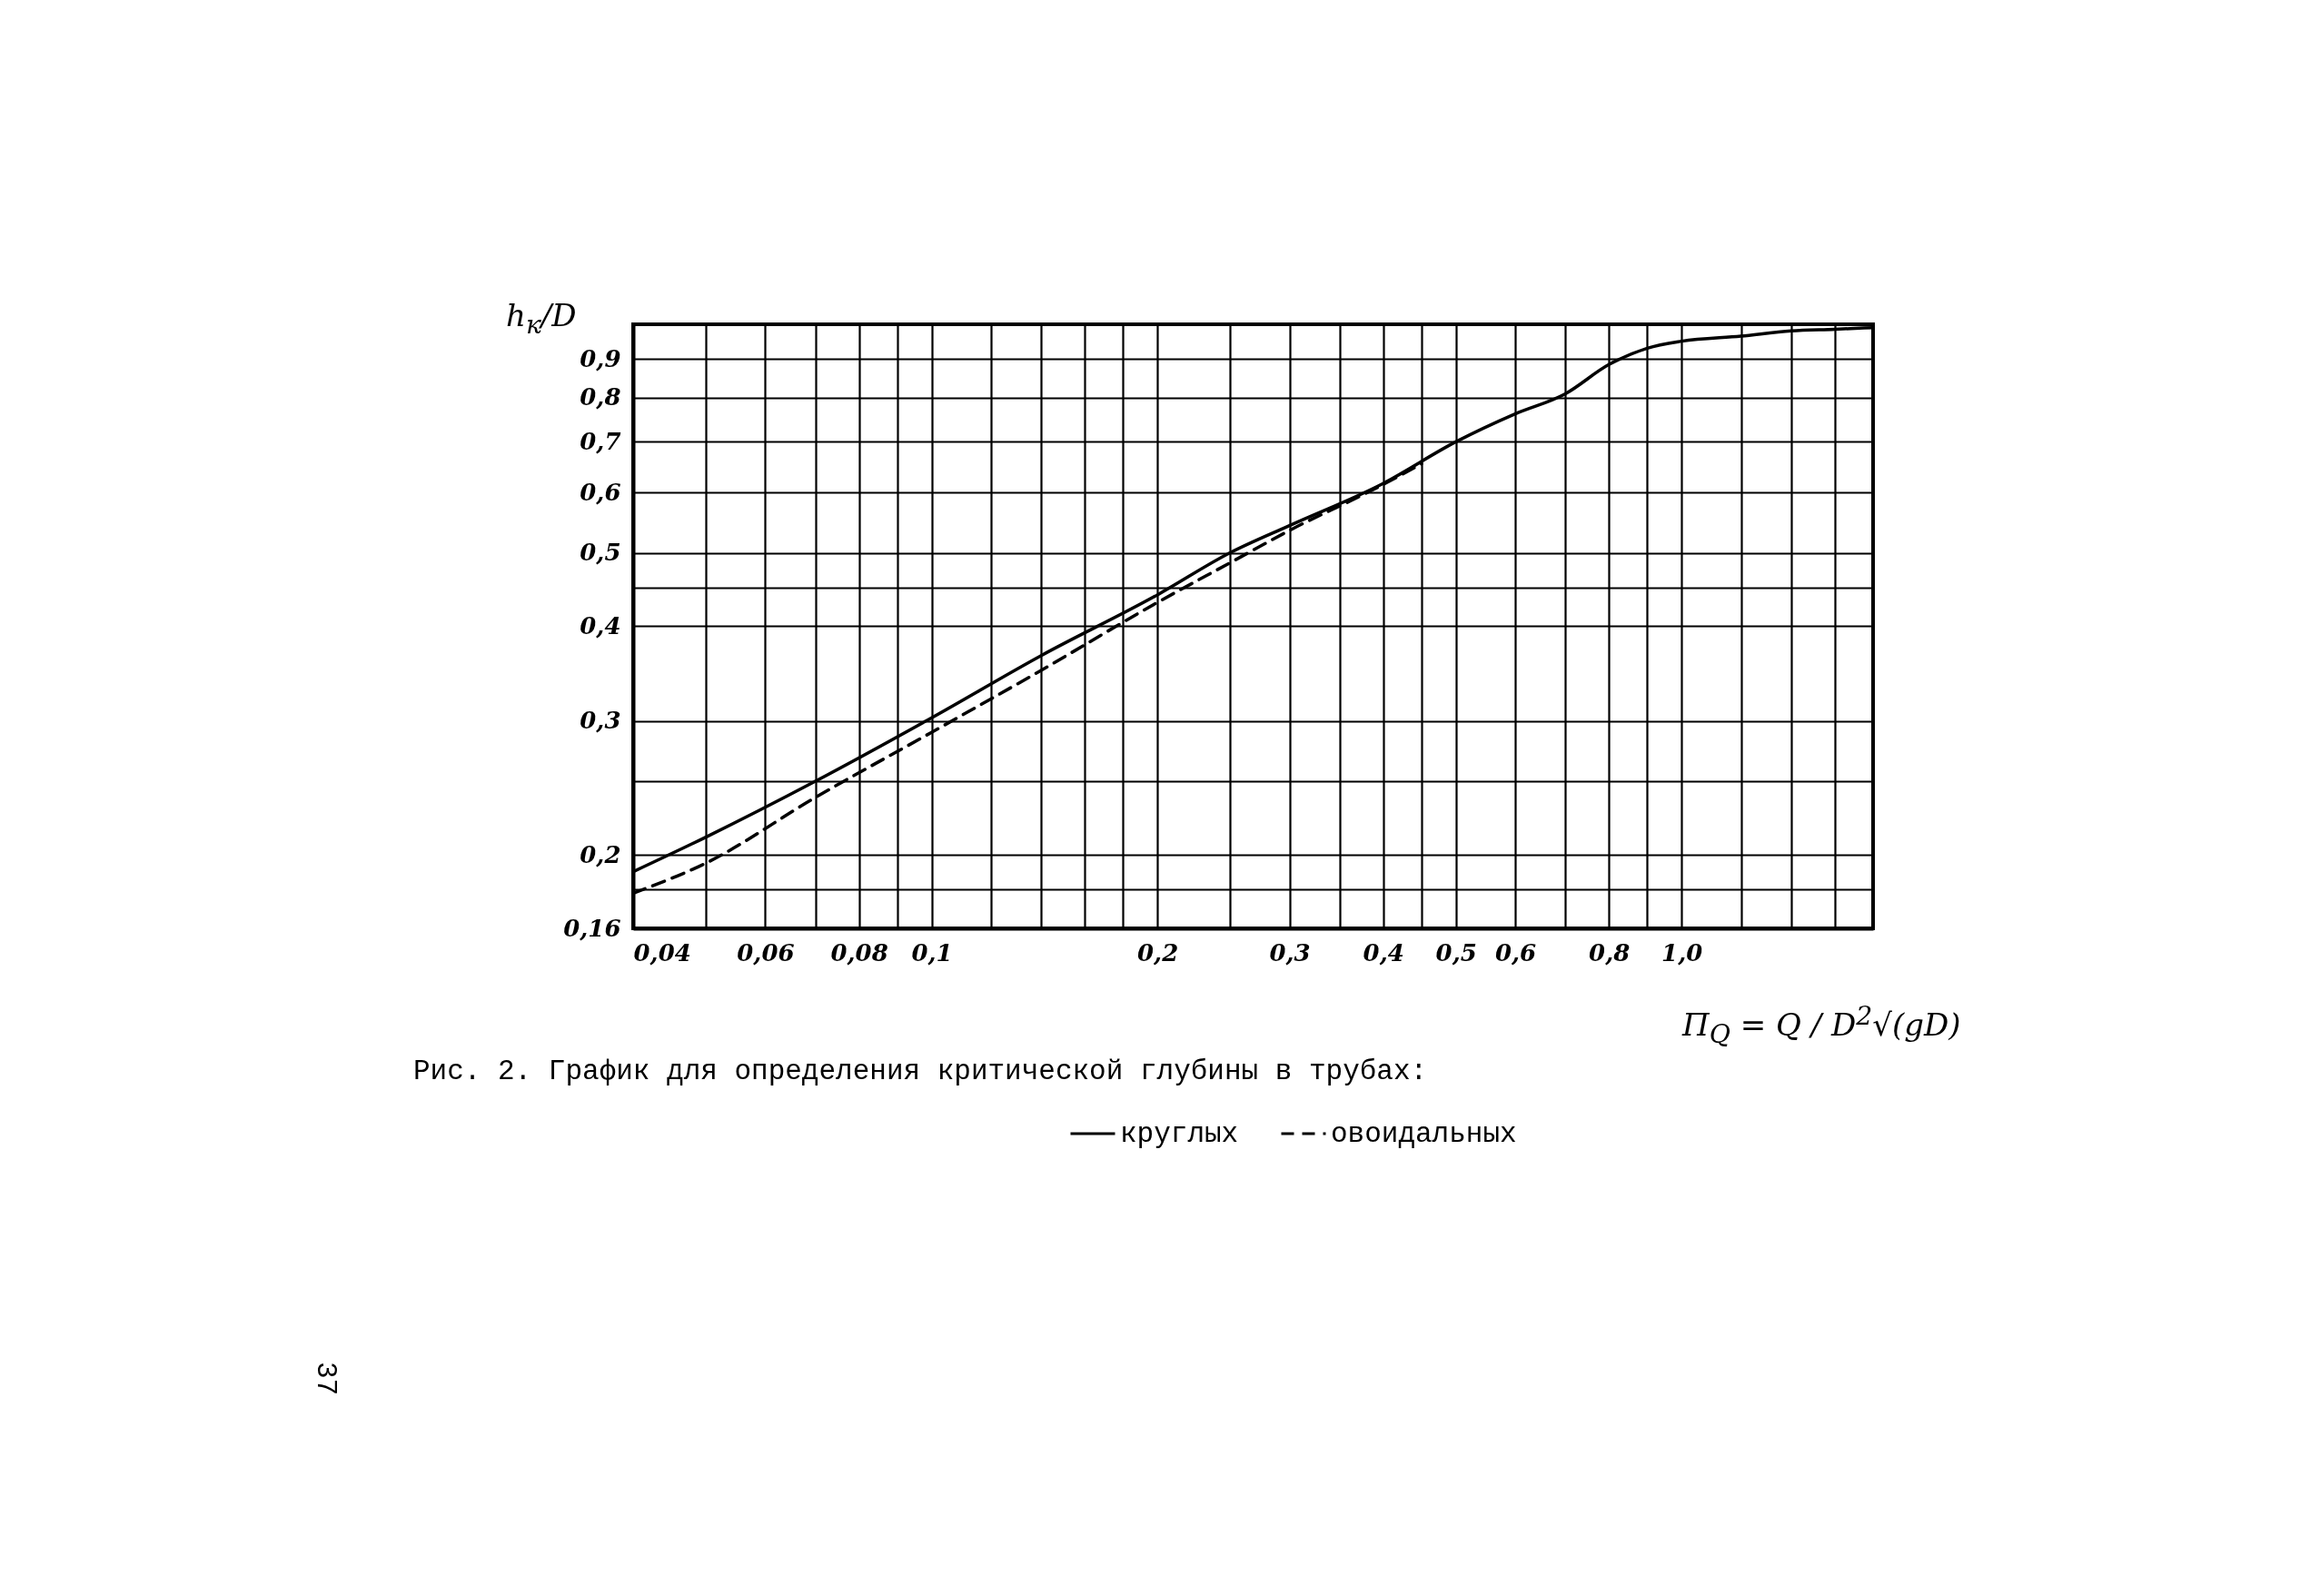  What do you see at coordinates (1424, 1134) in the screenshot?
I see `legend-label: овоидальных` at bounding box center [1424, 1134].